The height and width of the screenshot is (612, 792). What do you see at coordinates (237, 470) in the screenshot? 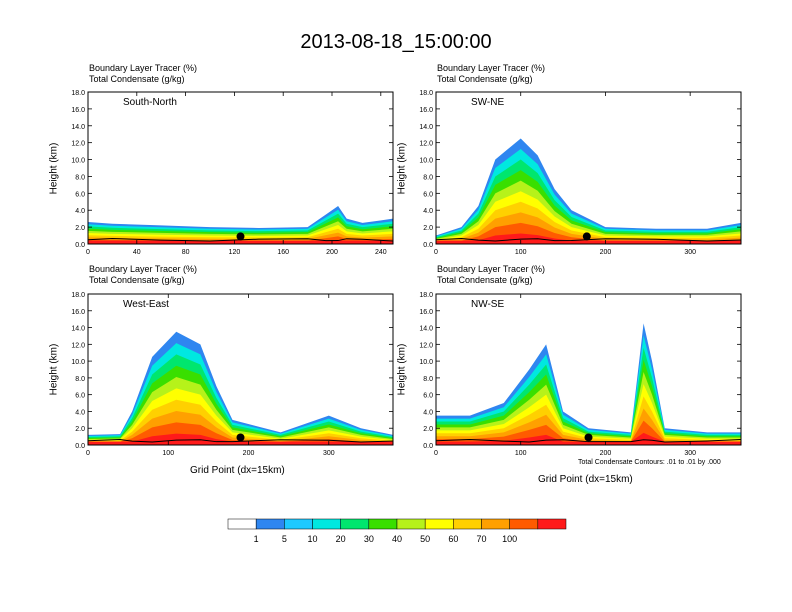
I see `panel3-xlabel: Grid Point (dx=15km)` at bounding box center [237, 470].